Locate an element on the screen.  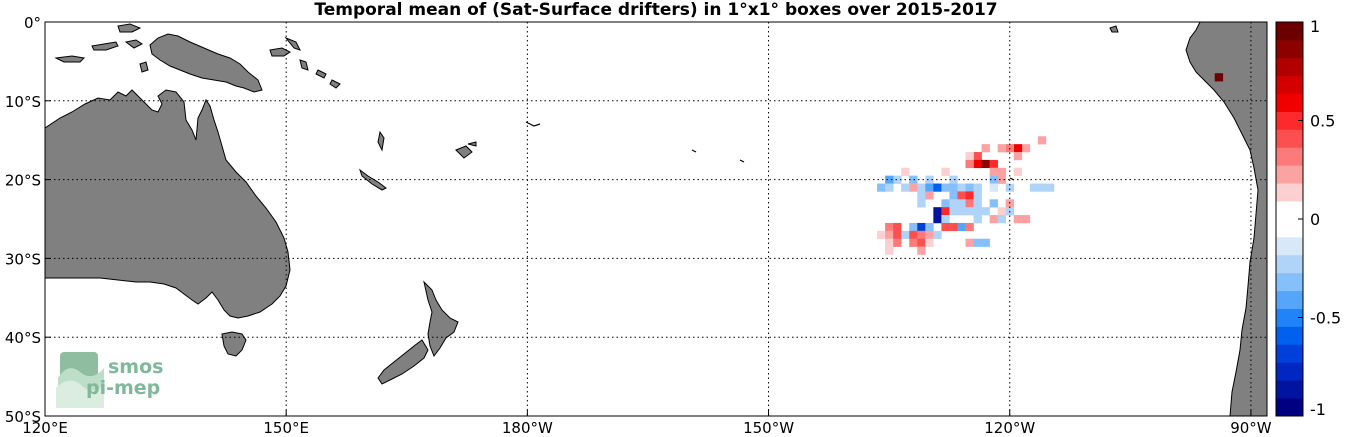
colorbar-tick-label: -0.5 is located at coordinates (1325, 318).